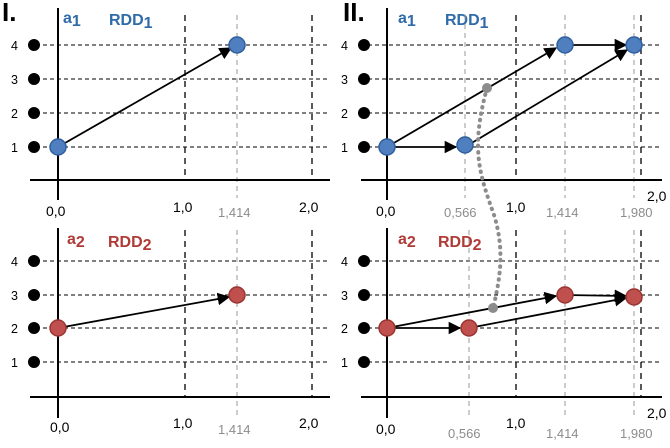 The width and height of the screenshot is (670, 448). What do you see at coordinates (76, 241) in the screenshot?
I see `panel-1-rdd2-agent: a2` at bounding box center [76, 241].